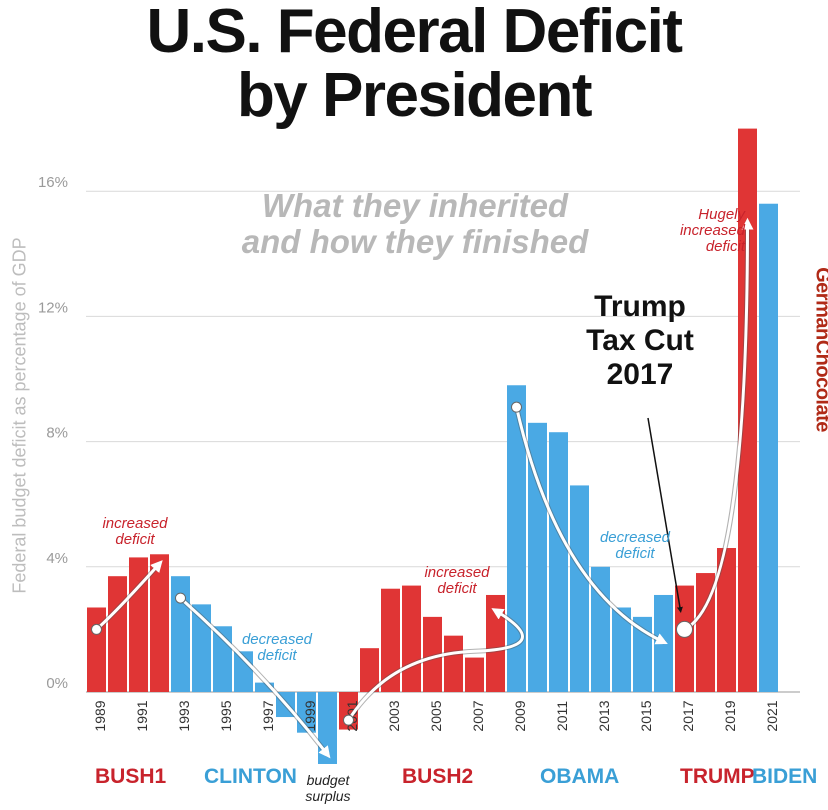 The height and width of the screenshot is (810, 828). What do you see at coordinates (394, 715) in the screenshot?
I see `x-tick-label: 2003` at bounding box center [394, 715].